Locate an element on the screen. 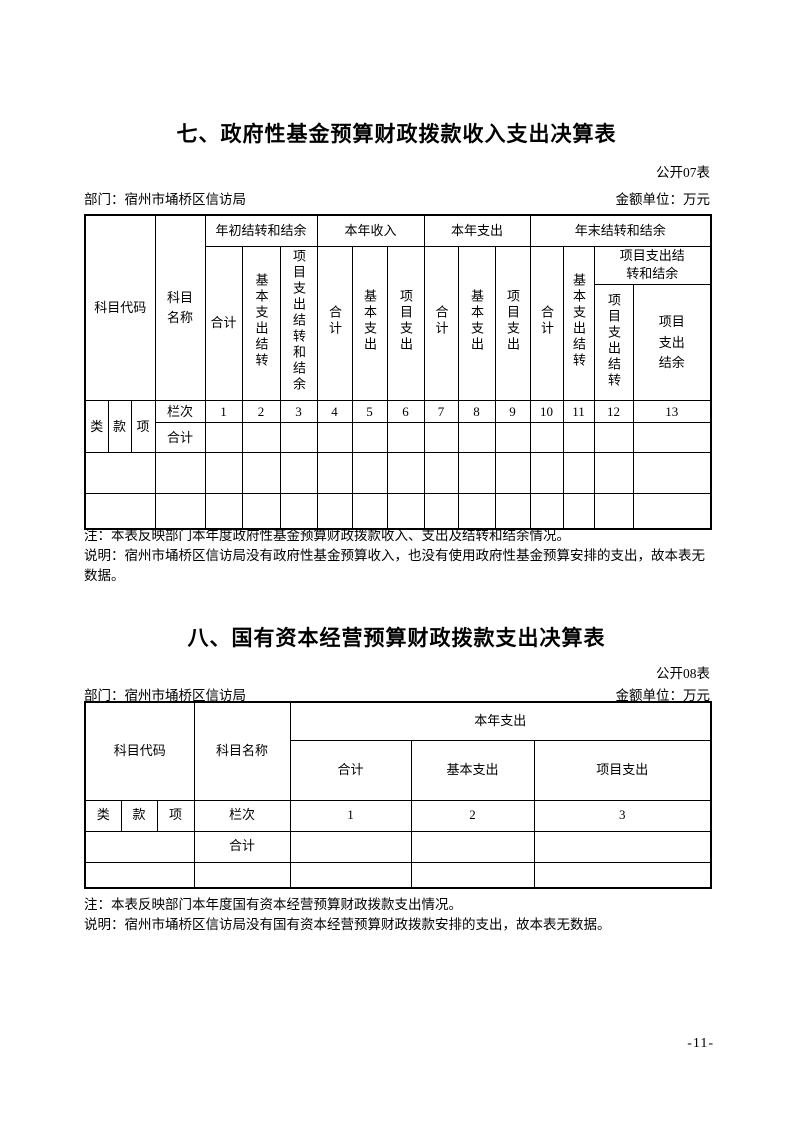 The width and height of the screenshot is (793, 1122). group-end-balance-header: 年末结转和结余 is located at coordinates (620, 230).